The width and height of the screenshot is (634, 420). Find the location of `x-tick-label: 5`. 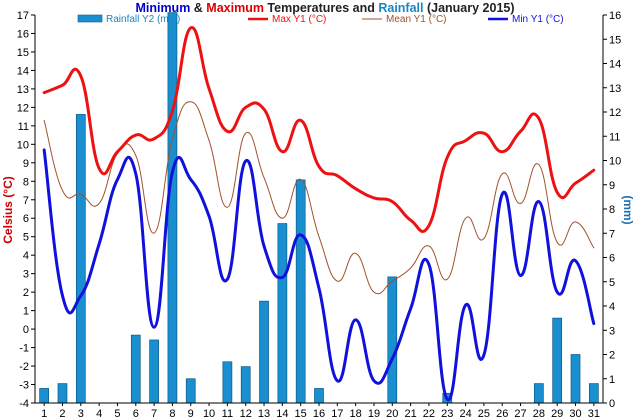

x-tick-label: 5 is located at coordinates (117, 414).